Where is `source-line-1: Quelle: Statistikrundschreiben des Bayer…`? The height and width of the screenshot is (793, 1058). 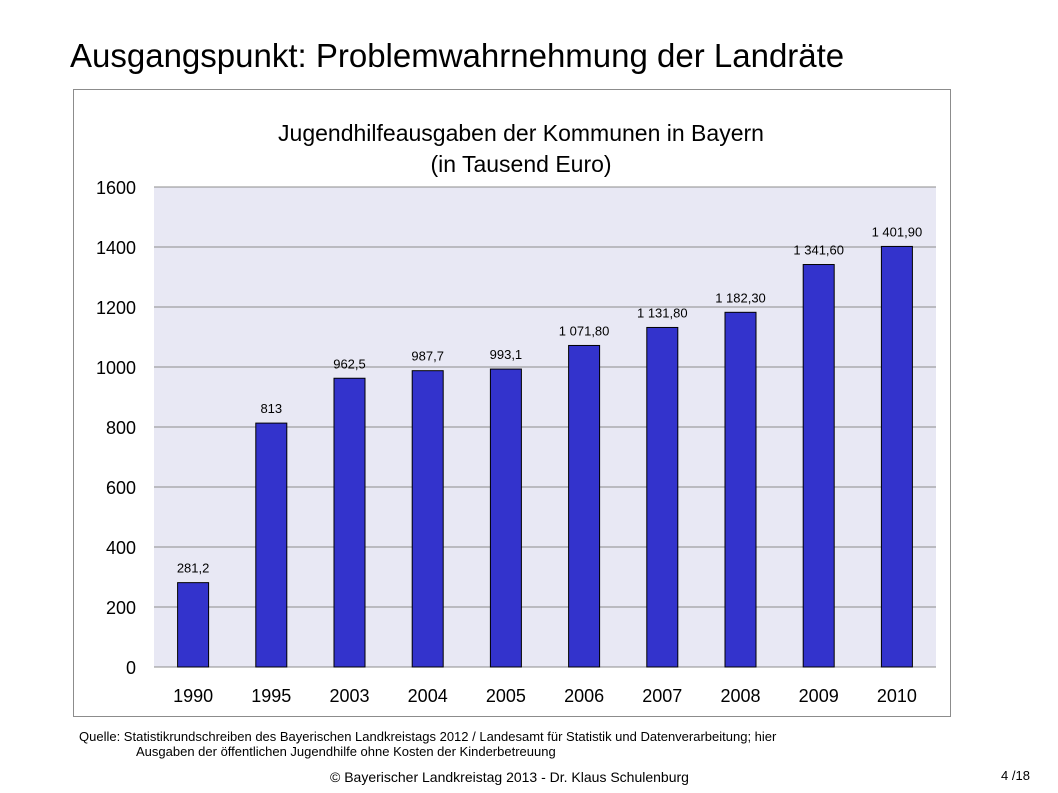 source-line-1: Quelle: Statistikrundschreiben des Bayer… is located at coordinates (428, 736).